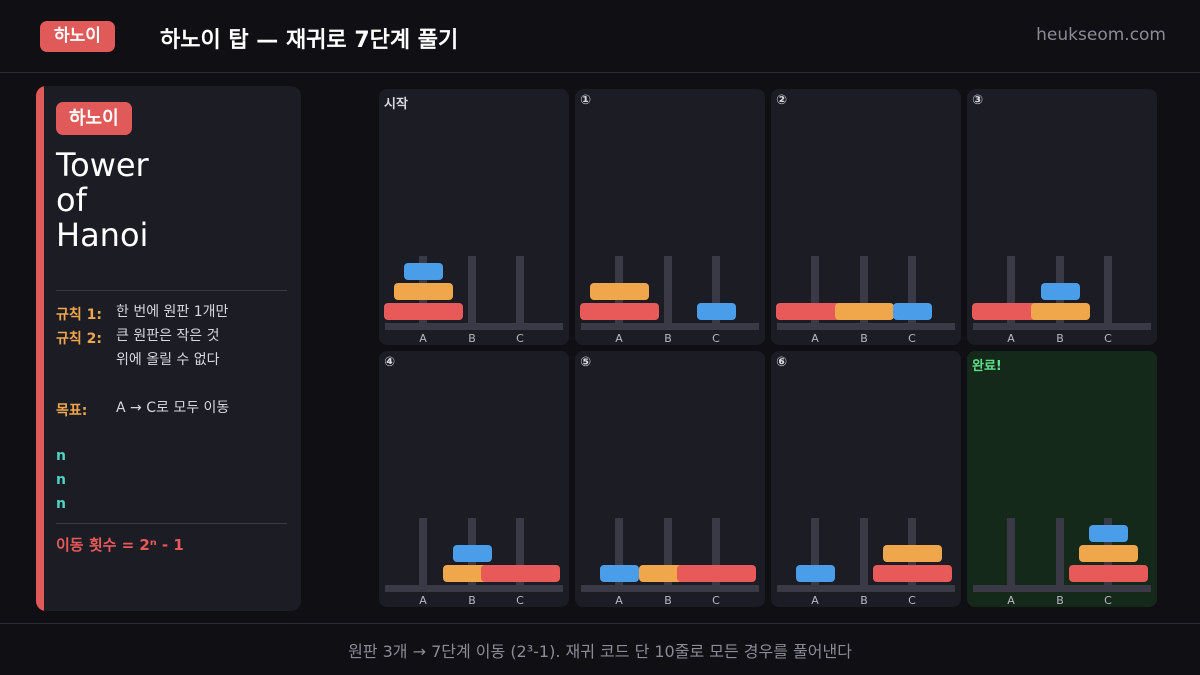  What do you see at coordinates (866, 217) in the screenshot?
I see `step-panel: ② A B C` at bounding box center [866, 217].